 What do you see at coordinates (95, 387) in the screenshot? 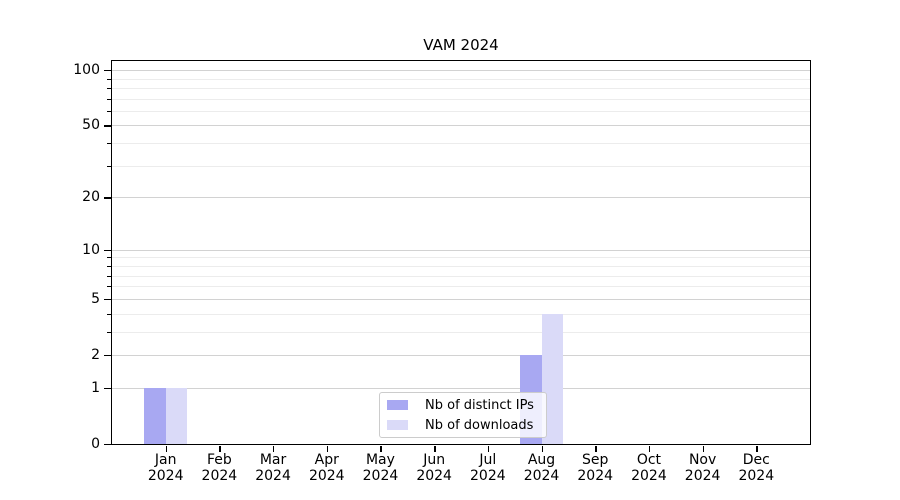
I see `y-tick-label: 1` at bounding box center [95, 387].